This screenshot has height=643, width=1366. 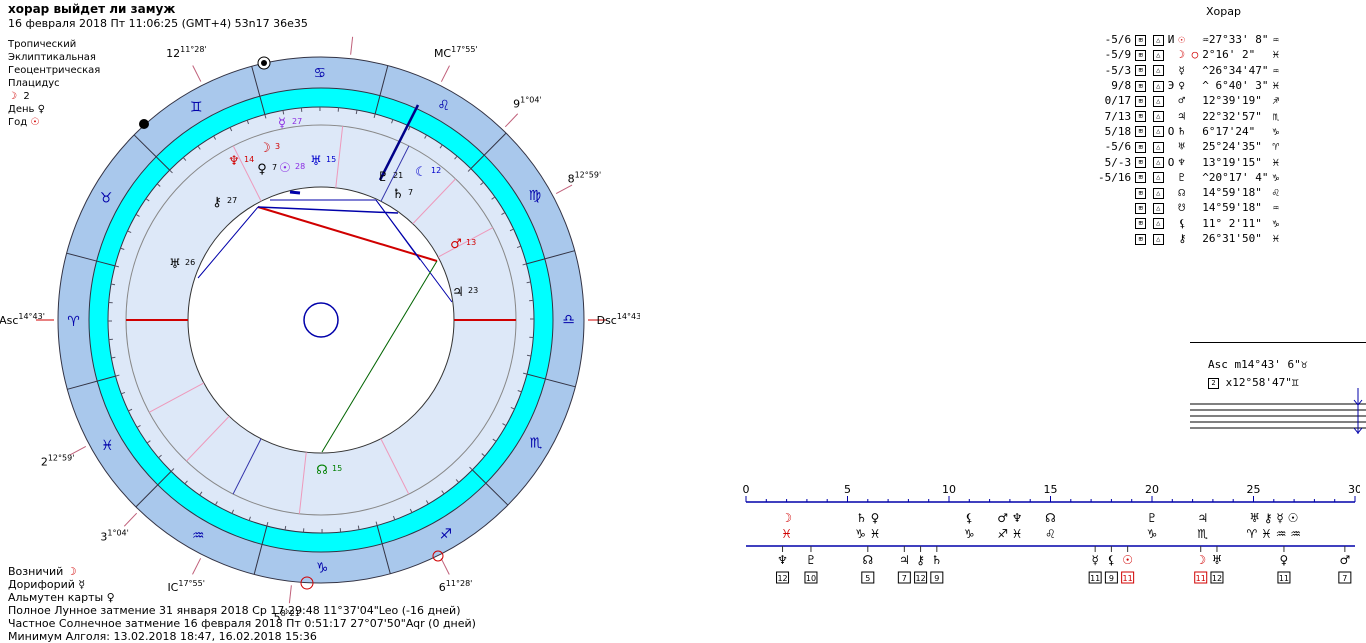 What do you see at coordinates (1181, 162) in the screenshot?
I see `planet-glyph: ♆` at bounding box center [1181, 162].